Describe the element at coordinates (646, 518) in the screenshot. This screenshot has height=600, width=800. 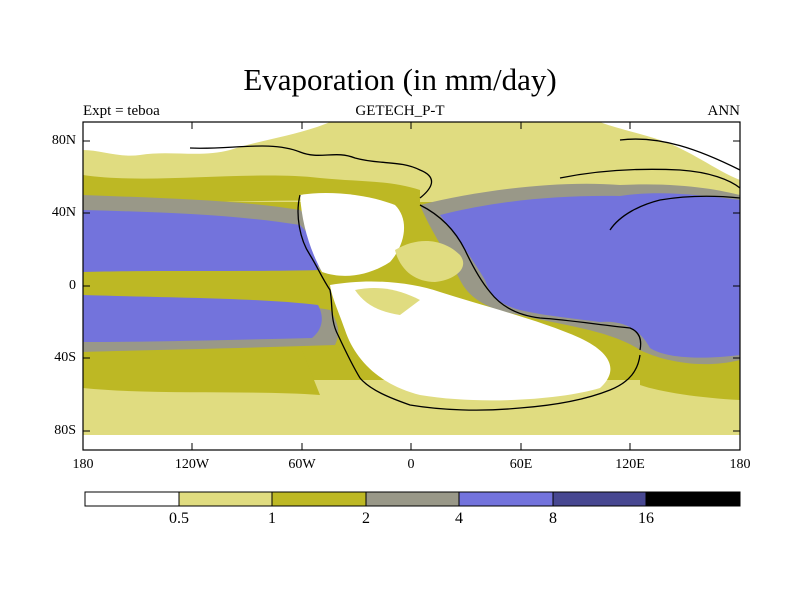
I see `colorbar-label-5: 16` at that location.